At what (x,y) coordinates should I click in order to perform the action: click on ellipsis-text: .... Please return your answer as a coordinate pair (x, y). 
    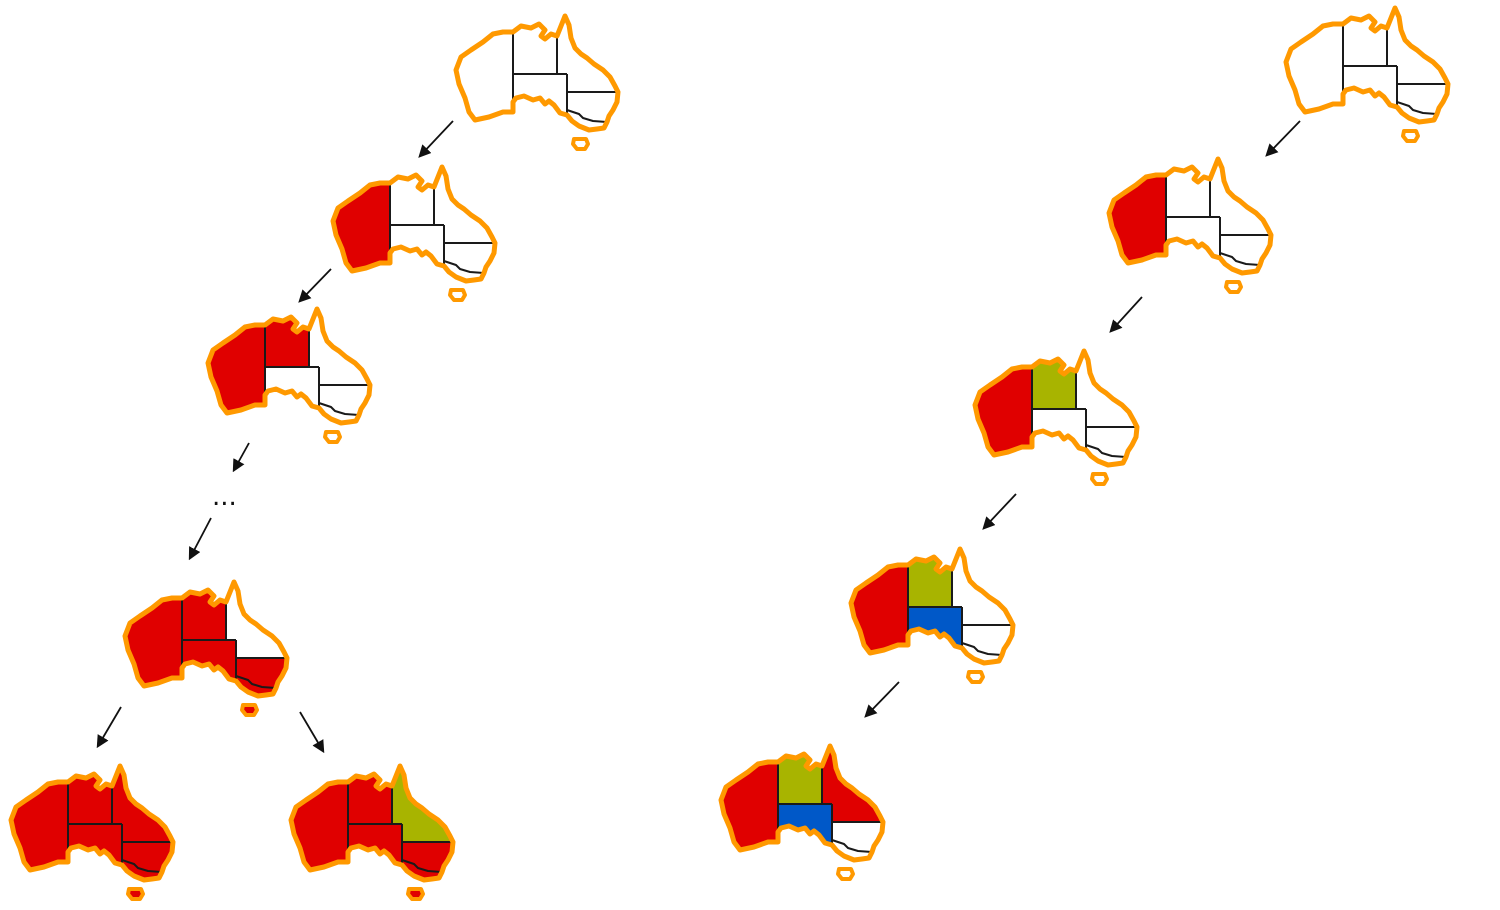
    Looking at the image, I should click on (224, 497).